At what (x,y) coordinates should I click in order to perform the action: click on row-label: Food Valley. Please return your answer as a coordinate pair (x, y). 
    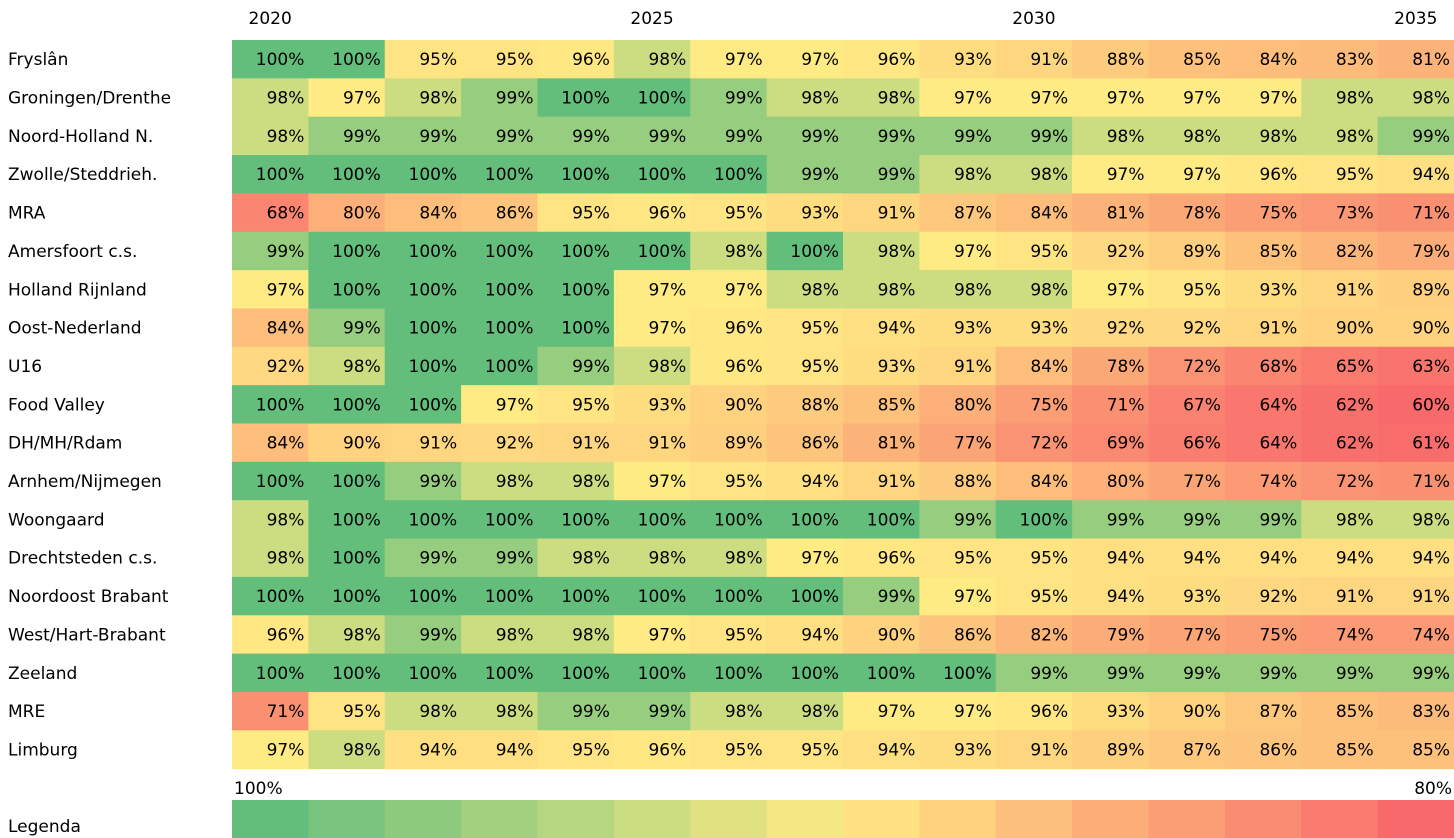
    Looking at the image, I should click on (56, 405).